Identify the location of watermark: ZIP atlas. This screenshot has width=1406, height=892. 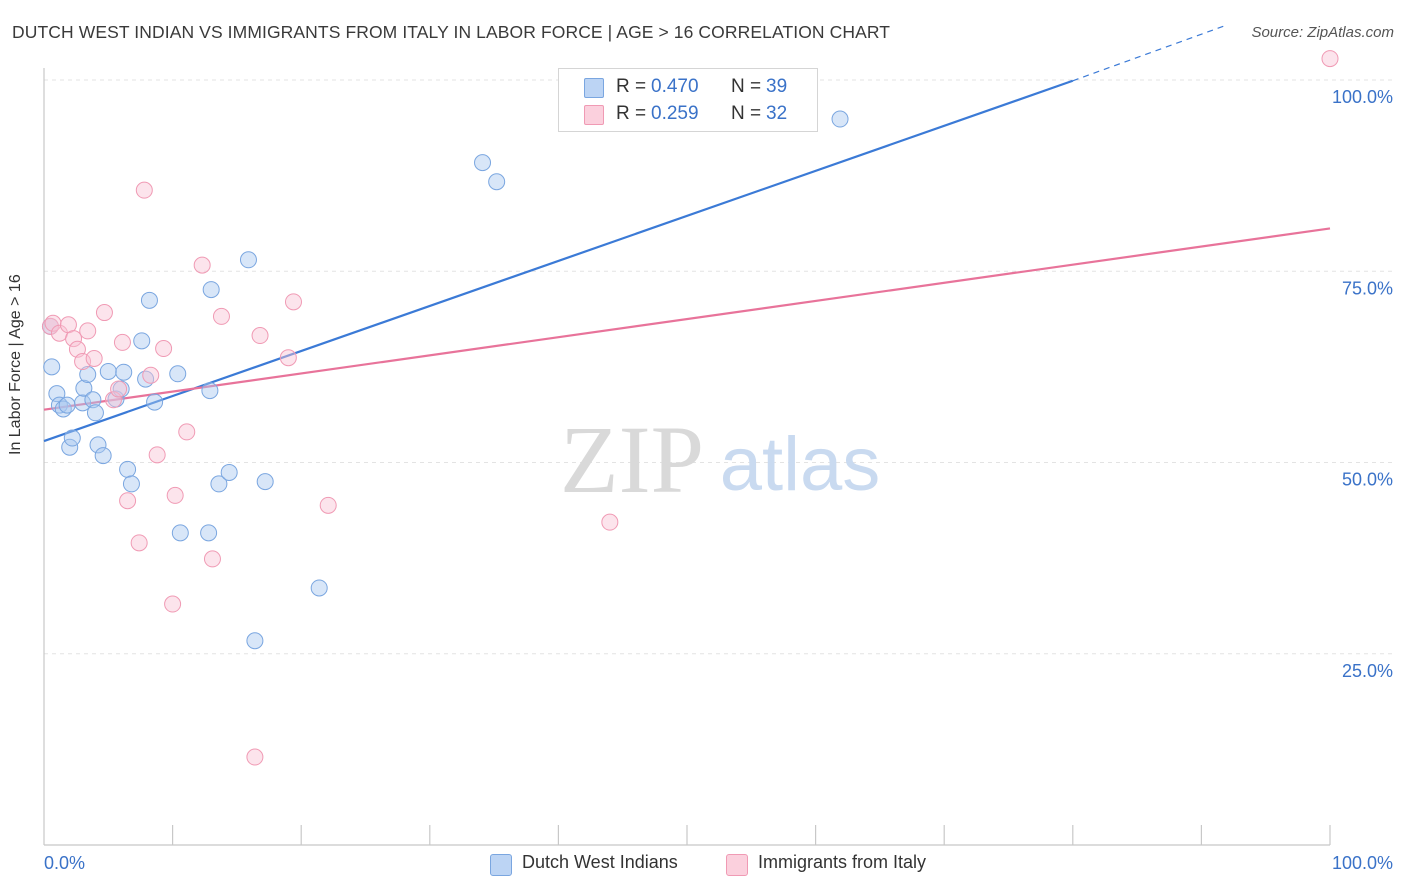
(720, 459).